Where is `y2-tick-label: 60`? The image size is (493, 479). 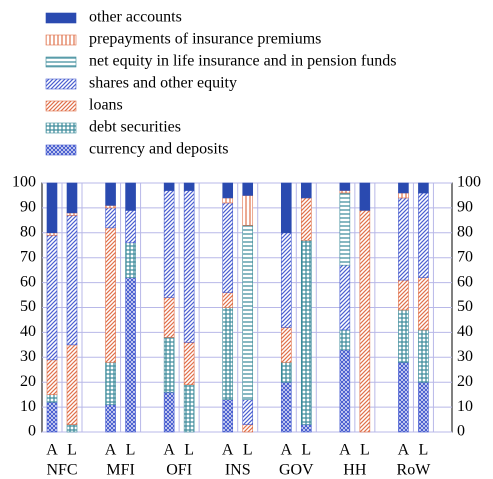
y2-tick-label: 60 is located at coordinates (465, 281).